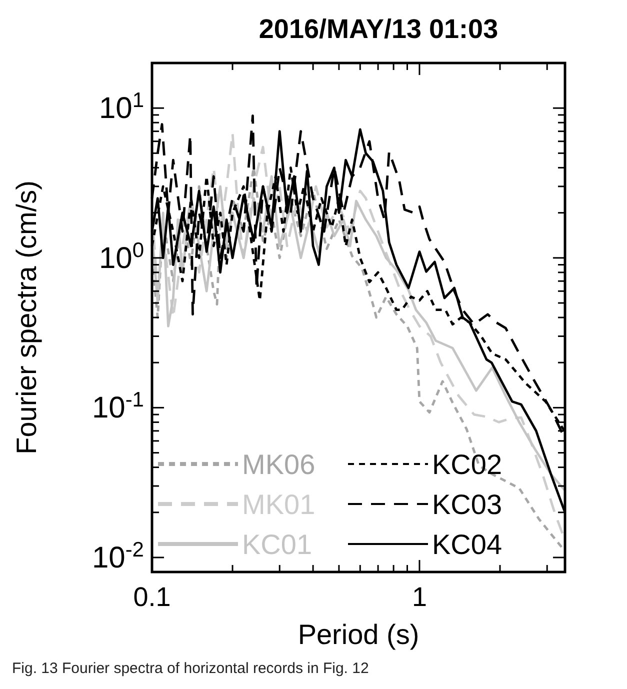 Image resolution: width=627 pixels, height=689 pixels. Describe the element at coordinates (467, 544) in the screenshot. I see `legend-label: KC04` at that location.